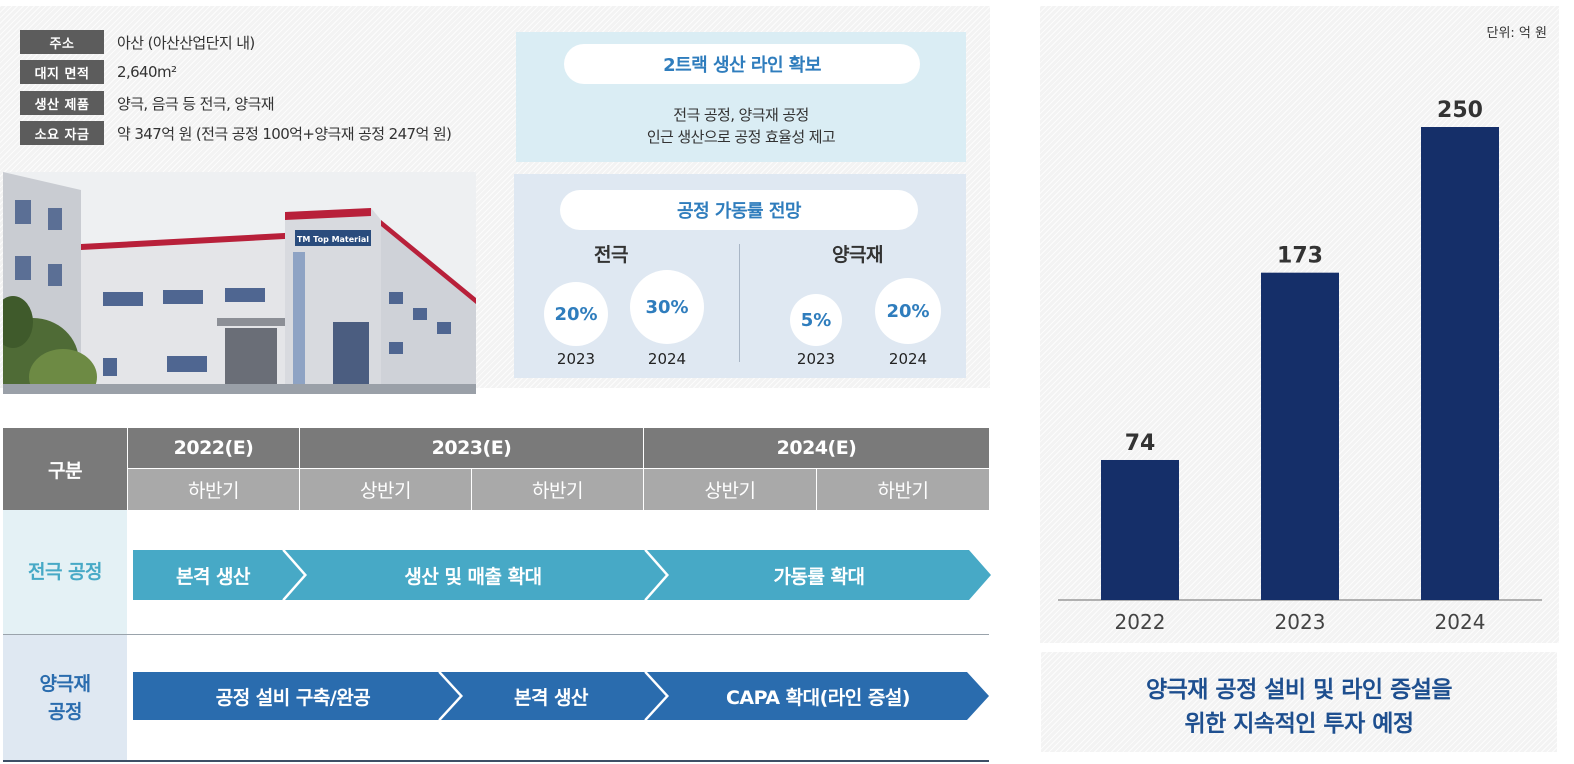  I want to click on utilization-group-electrode: 전극, so click(611, 255).